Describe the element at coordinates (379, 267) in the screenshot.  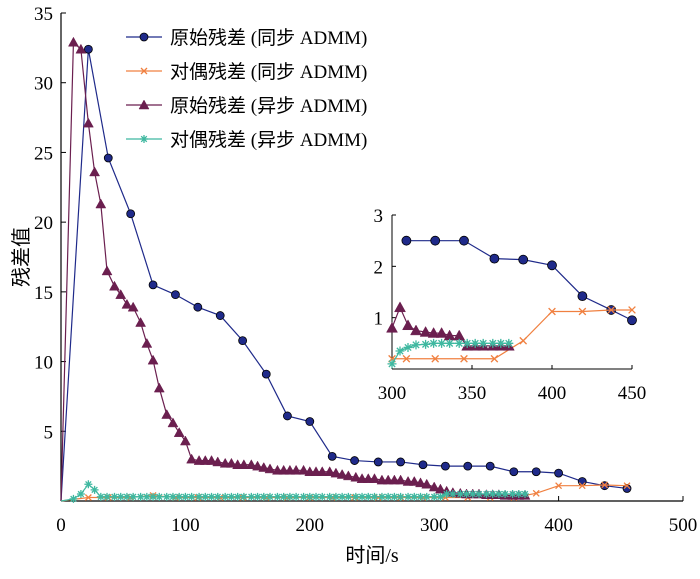
I see `inset-y-tick-label: 2` at that location.